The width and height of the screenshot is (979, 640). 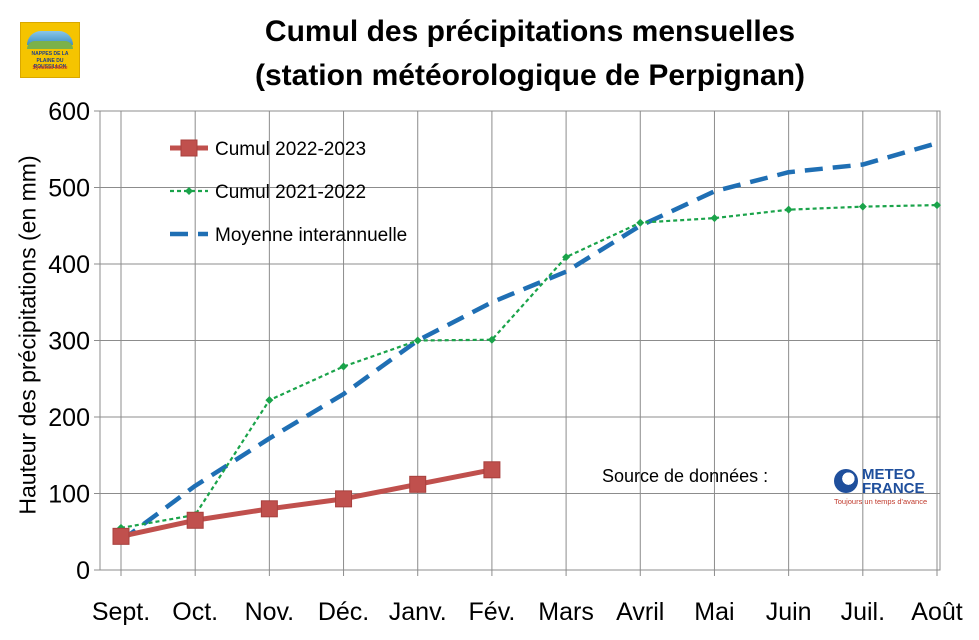 What do you see at coordinates (714, 612) in the screenshot?
I see `x-tick-label: Mai` at bounding box center [714, 612].